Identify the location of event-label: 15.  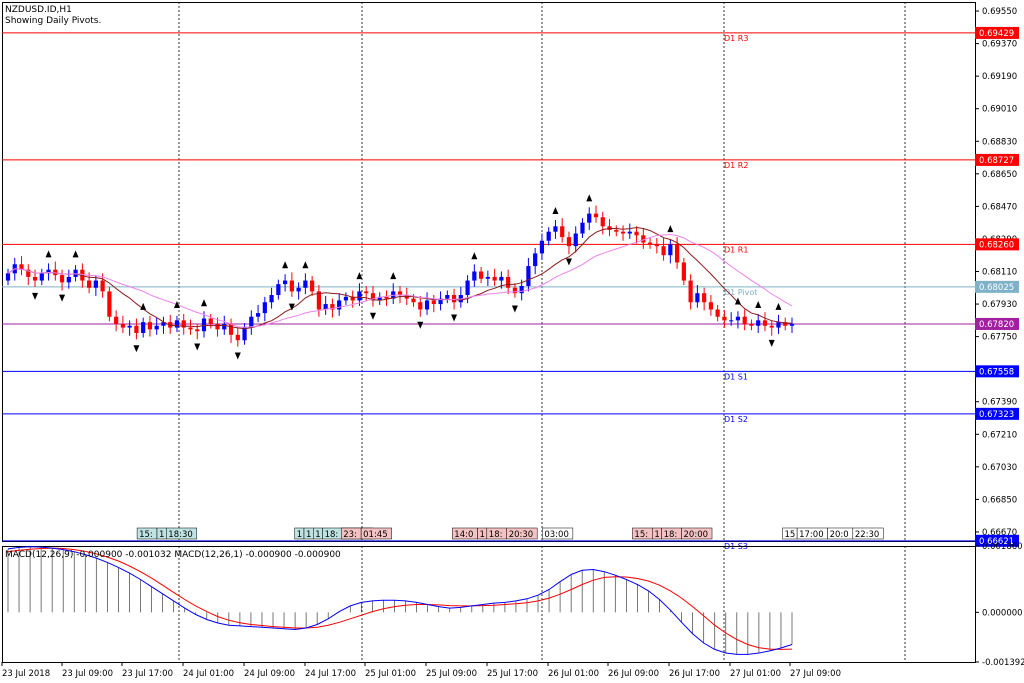
(790, 535).